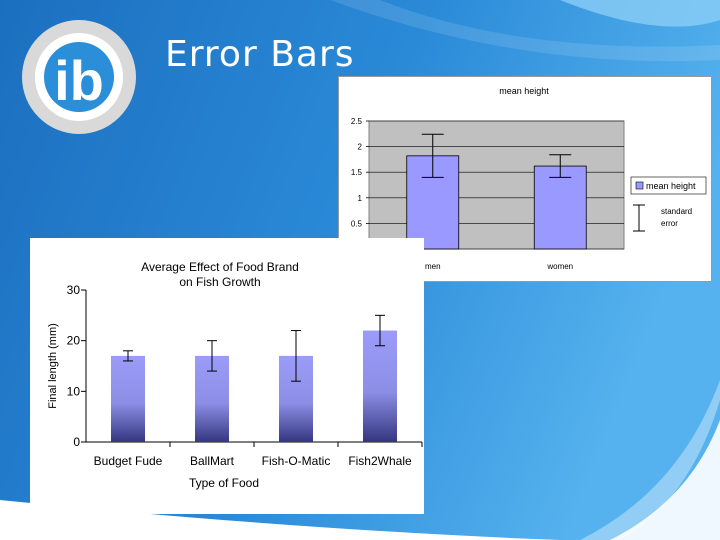 The height and width of the screenshot is (540, 720). What do you see at coordinates (433, 266) in the screenshot?
I see `x-category-label: men` at bounding box center [433, 266].